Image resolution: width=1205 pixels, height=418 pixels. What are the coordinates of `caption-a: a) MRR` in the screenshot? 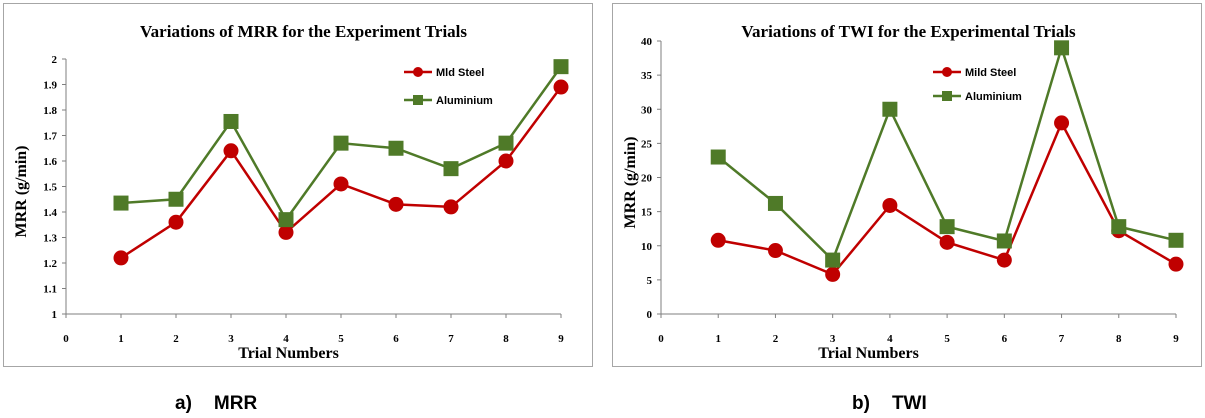 It's located at (216, 404).